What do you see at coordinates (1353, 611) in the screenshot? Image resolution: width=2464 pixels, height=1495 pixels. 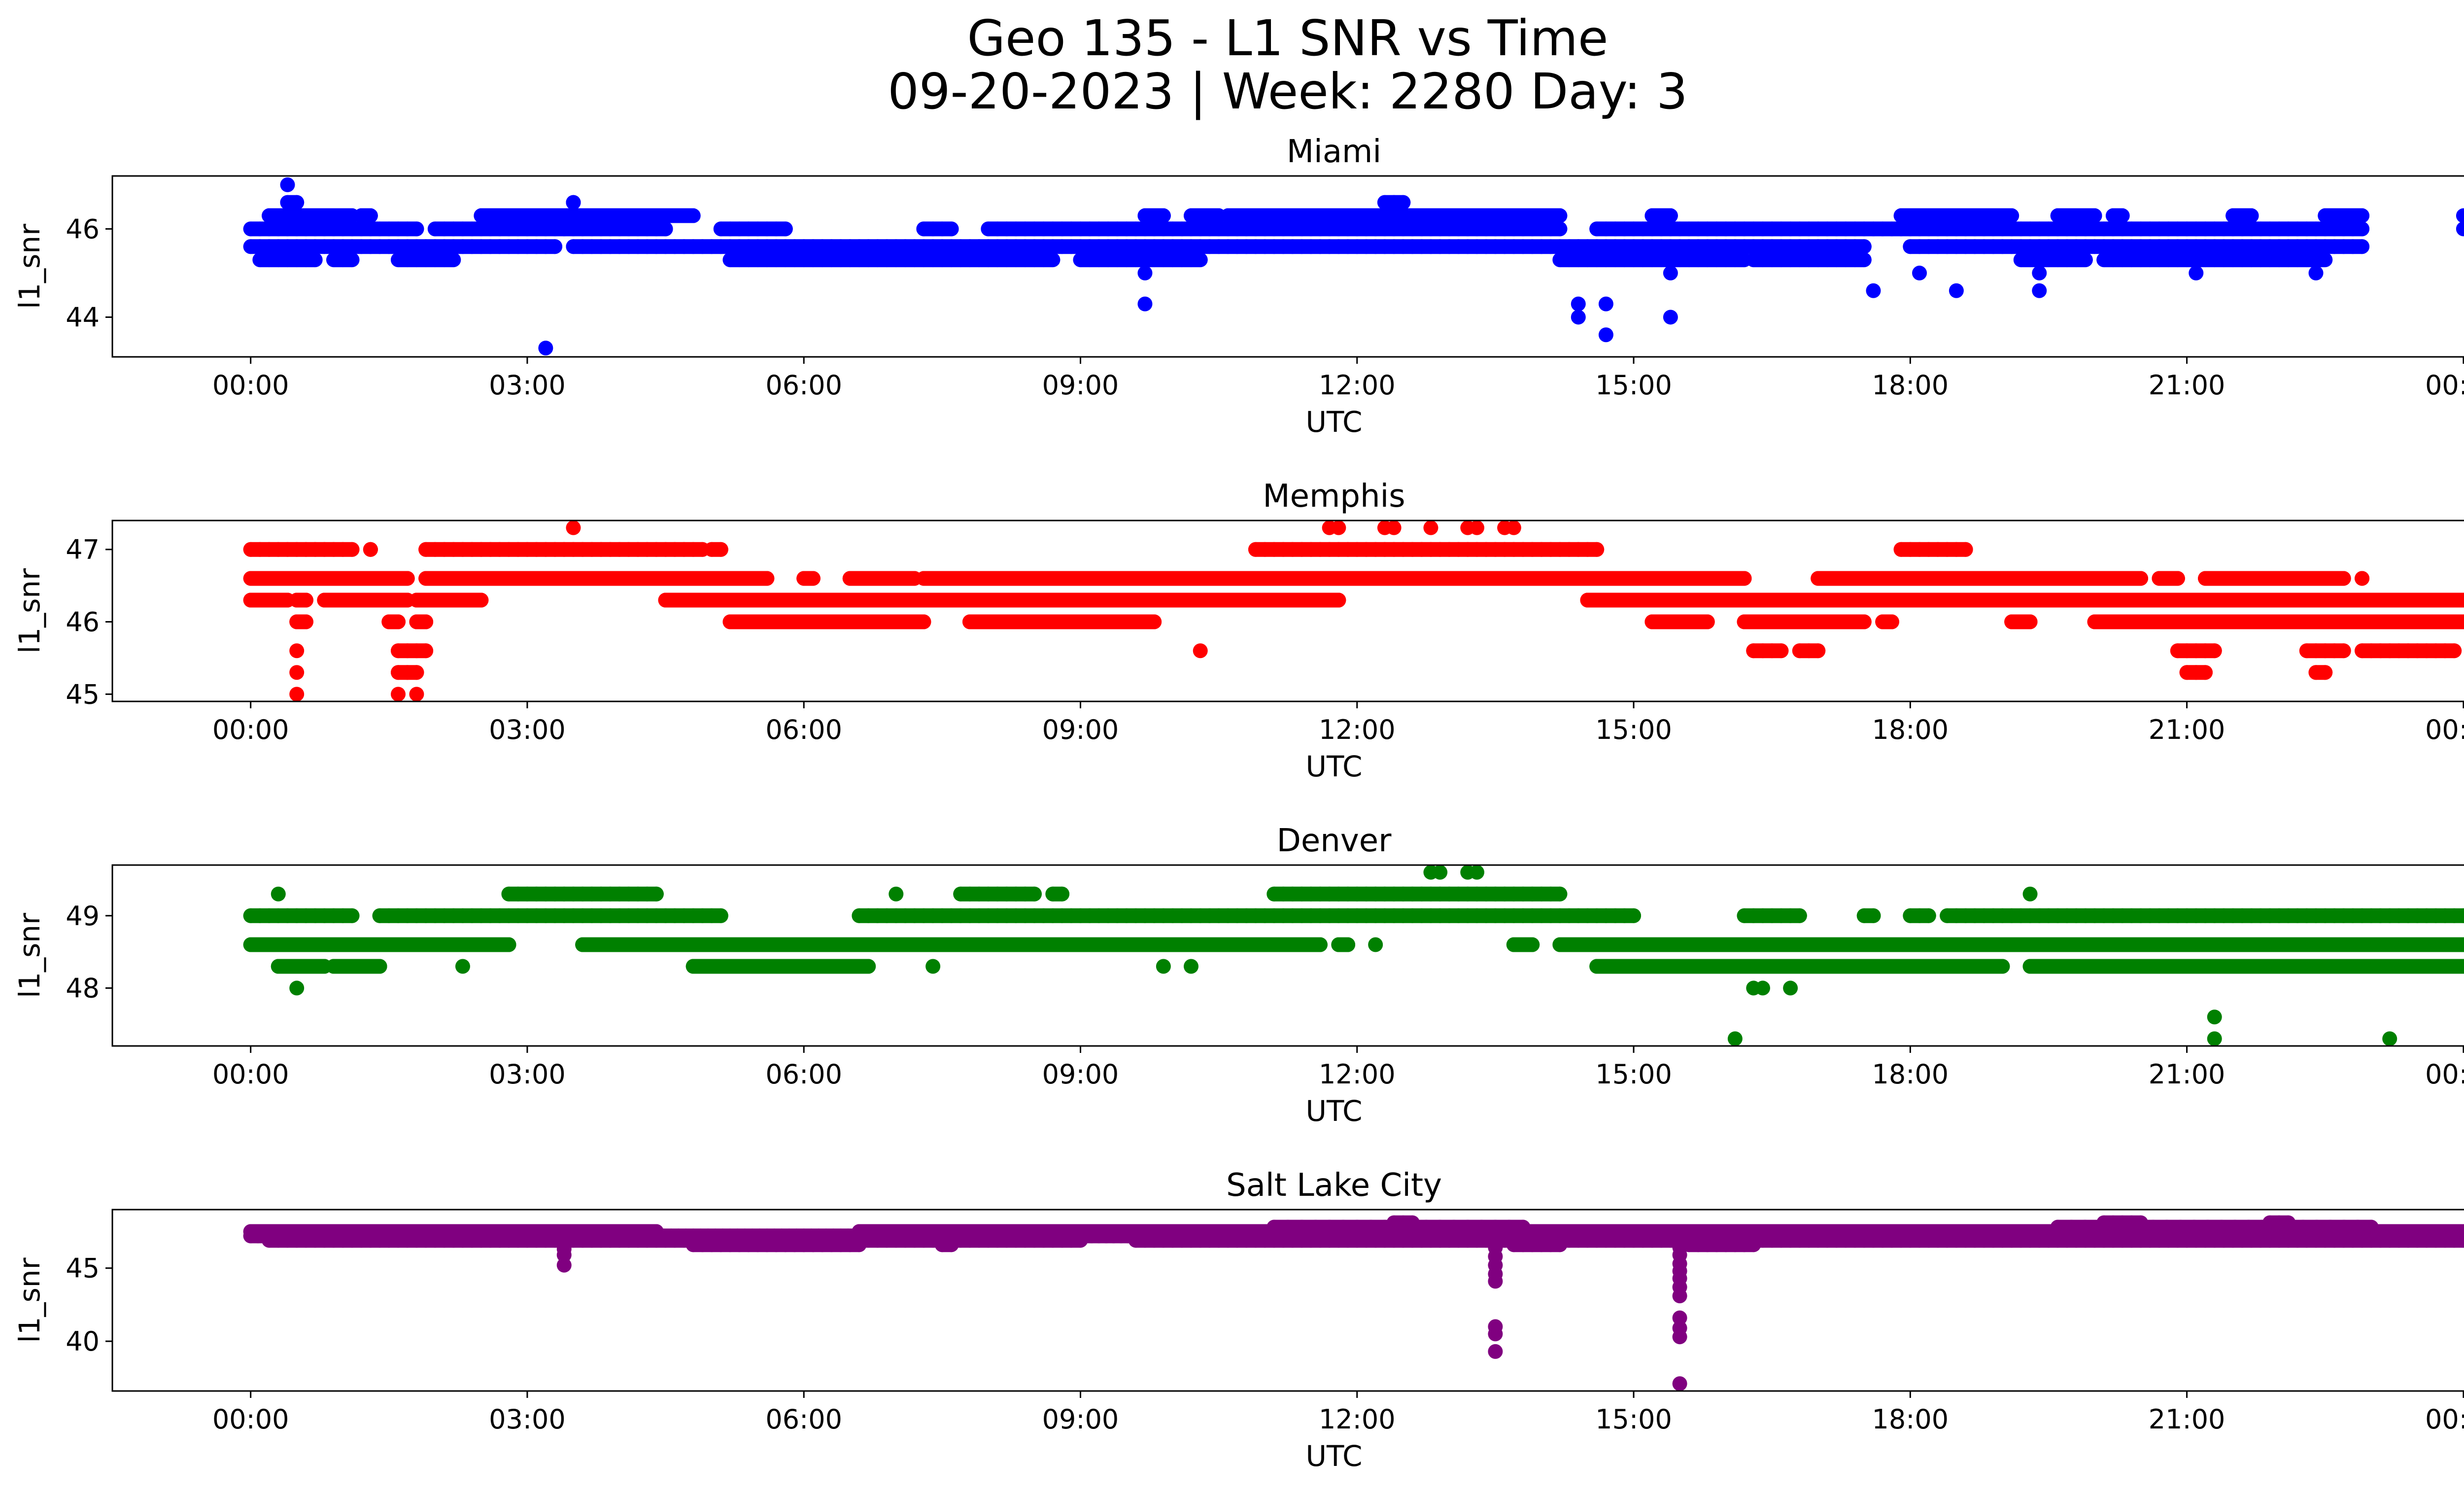 I see `panel-1-marks` at bounding box center [1353, 611].